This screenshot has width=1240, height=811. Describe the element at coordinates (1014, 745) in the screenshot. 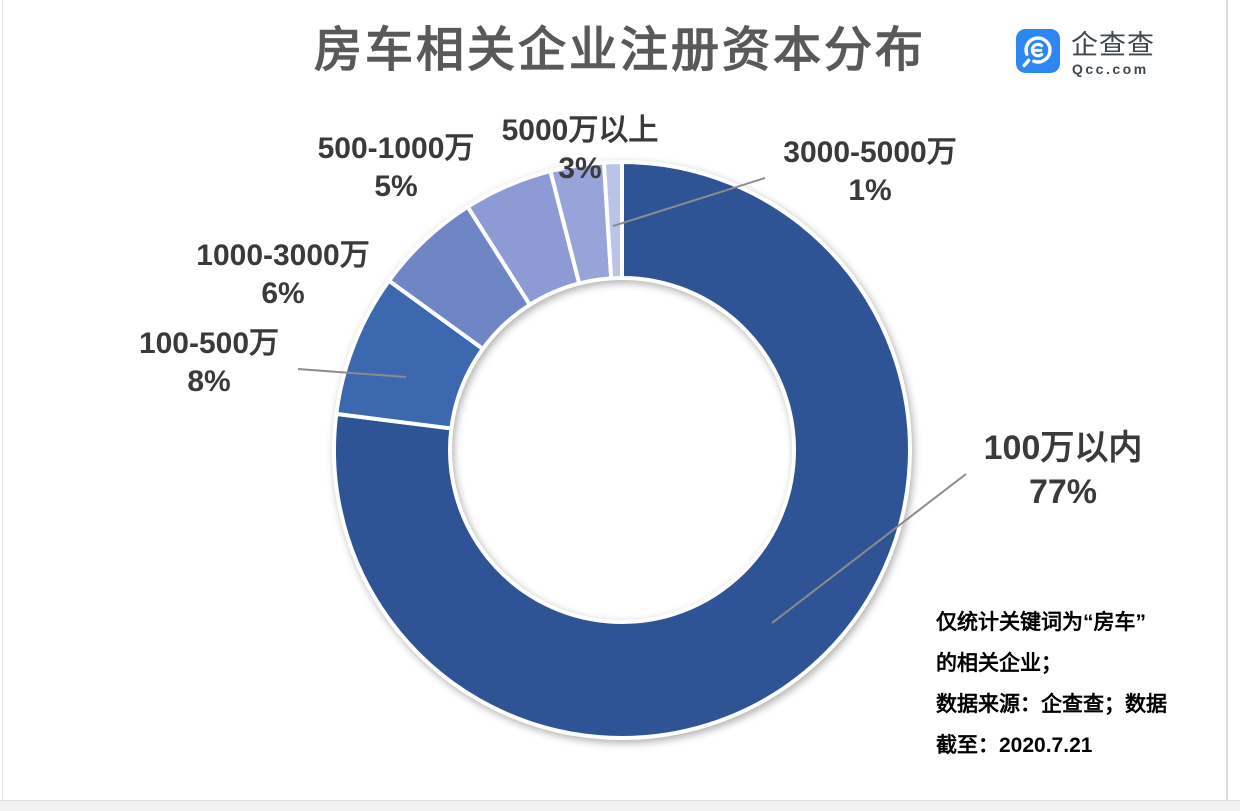

I see `footnote-line: 截至：2020.7.21` at that location.